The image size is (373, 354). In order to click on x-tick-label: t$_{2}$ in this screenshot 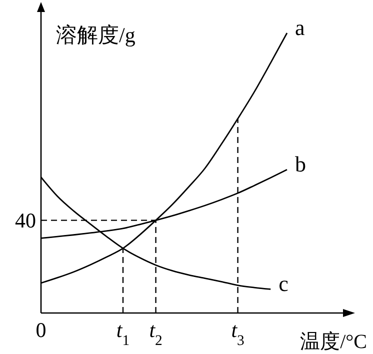, I will do `click(155, 333)`.